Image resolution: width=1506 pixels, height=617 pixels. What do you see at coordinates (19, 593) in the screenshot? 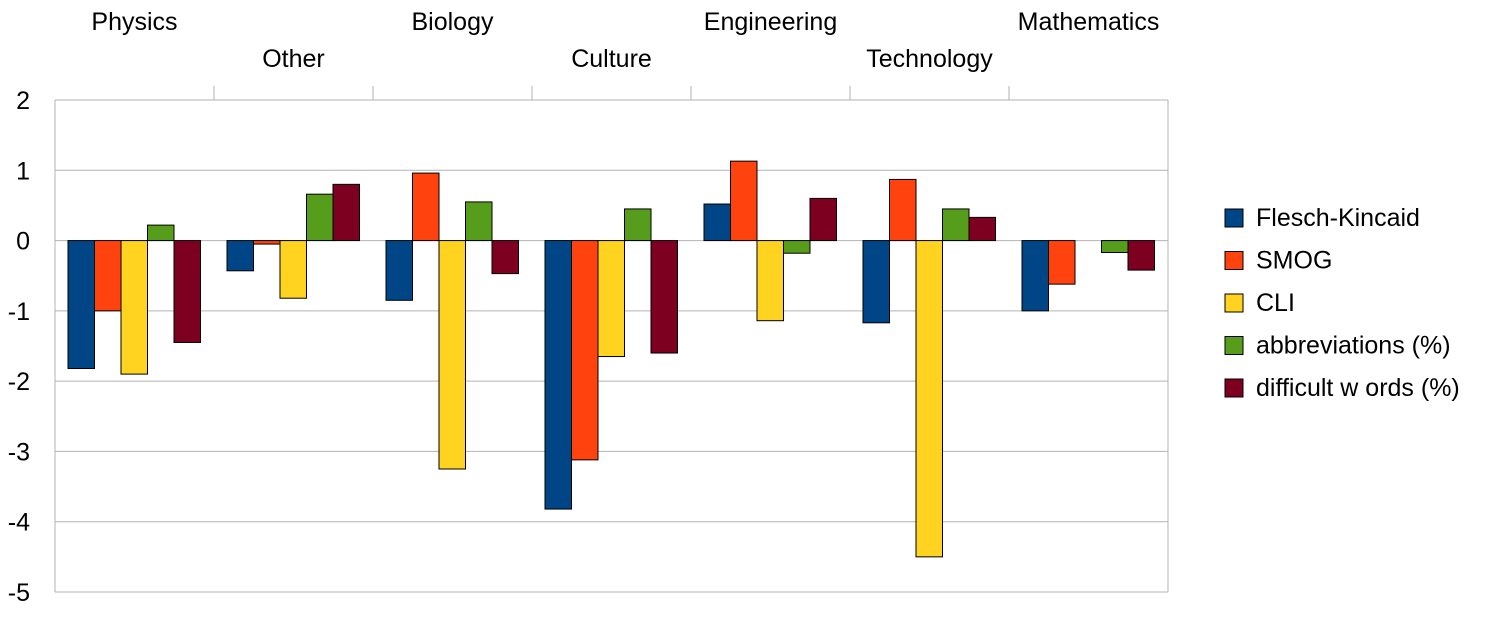
I see `y-tick-label: -5` at bounding box center [19, 593].